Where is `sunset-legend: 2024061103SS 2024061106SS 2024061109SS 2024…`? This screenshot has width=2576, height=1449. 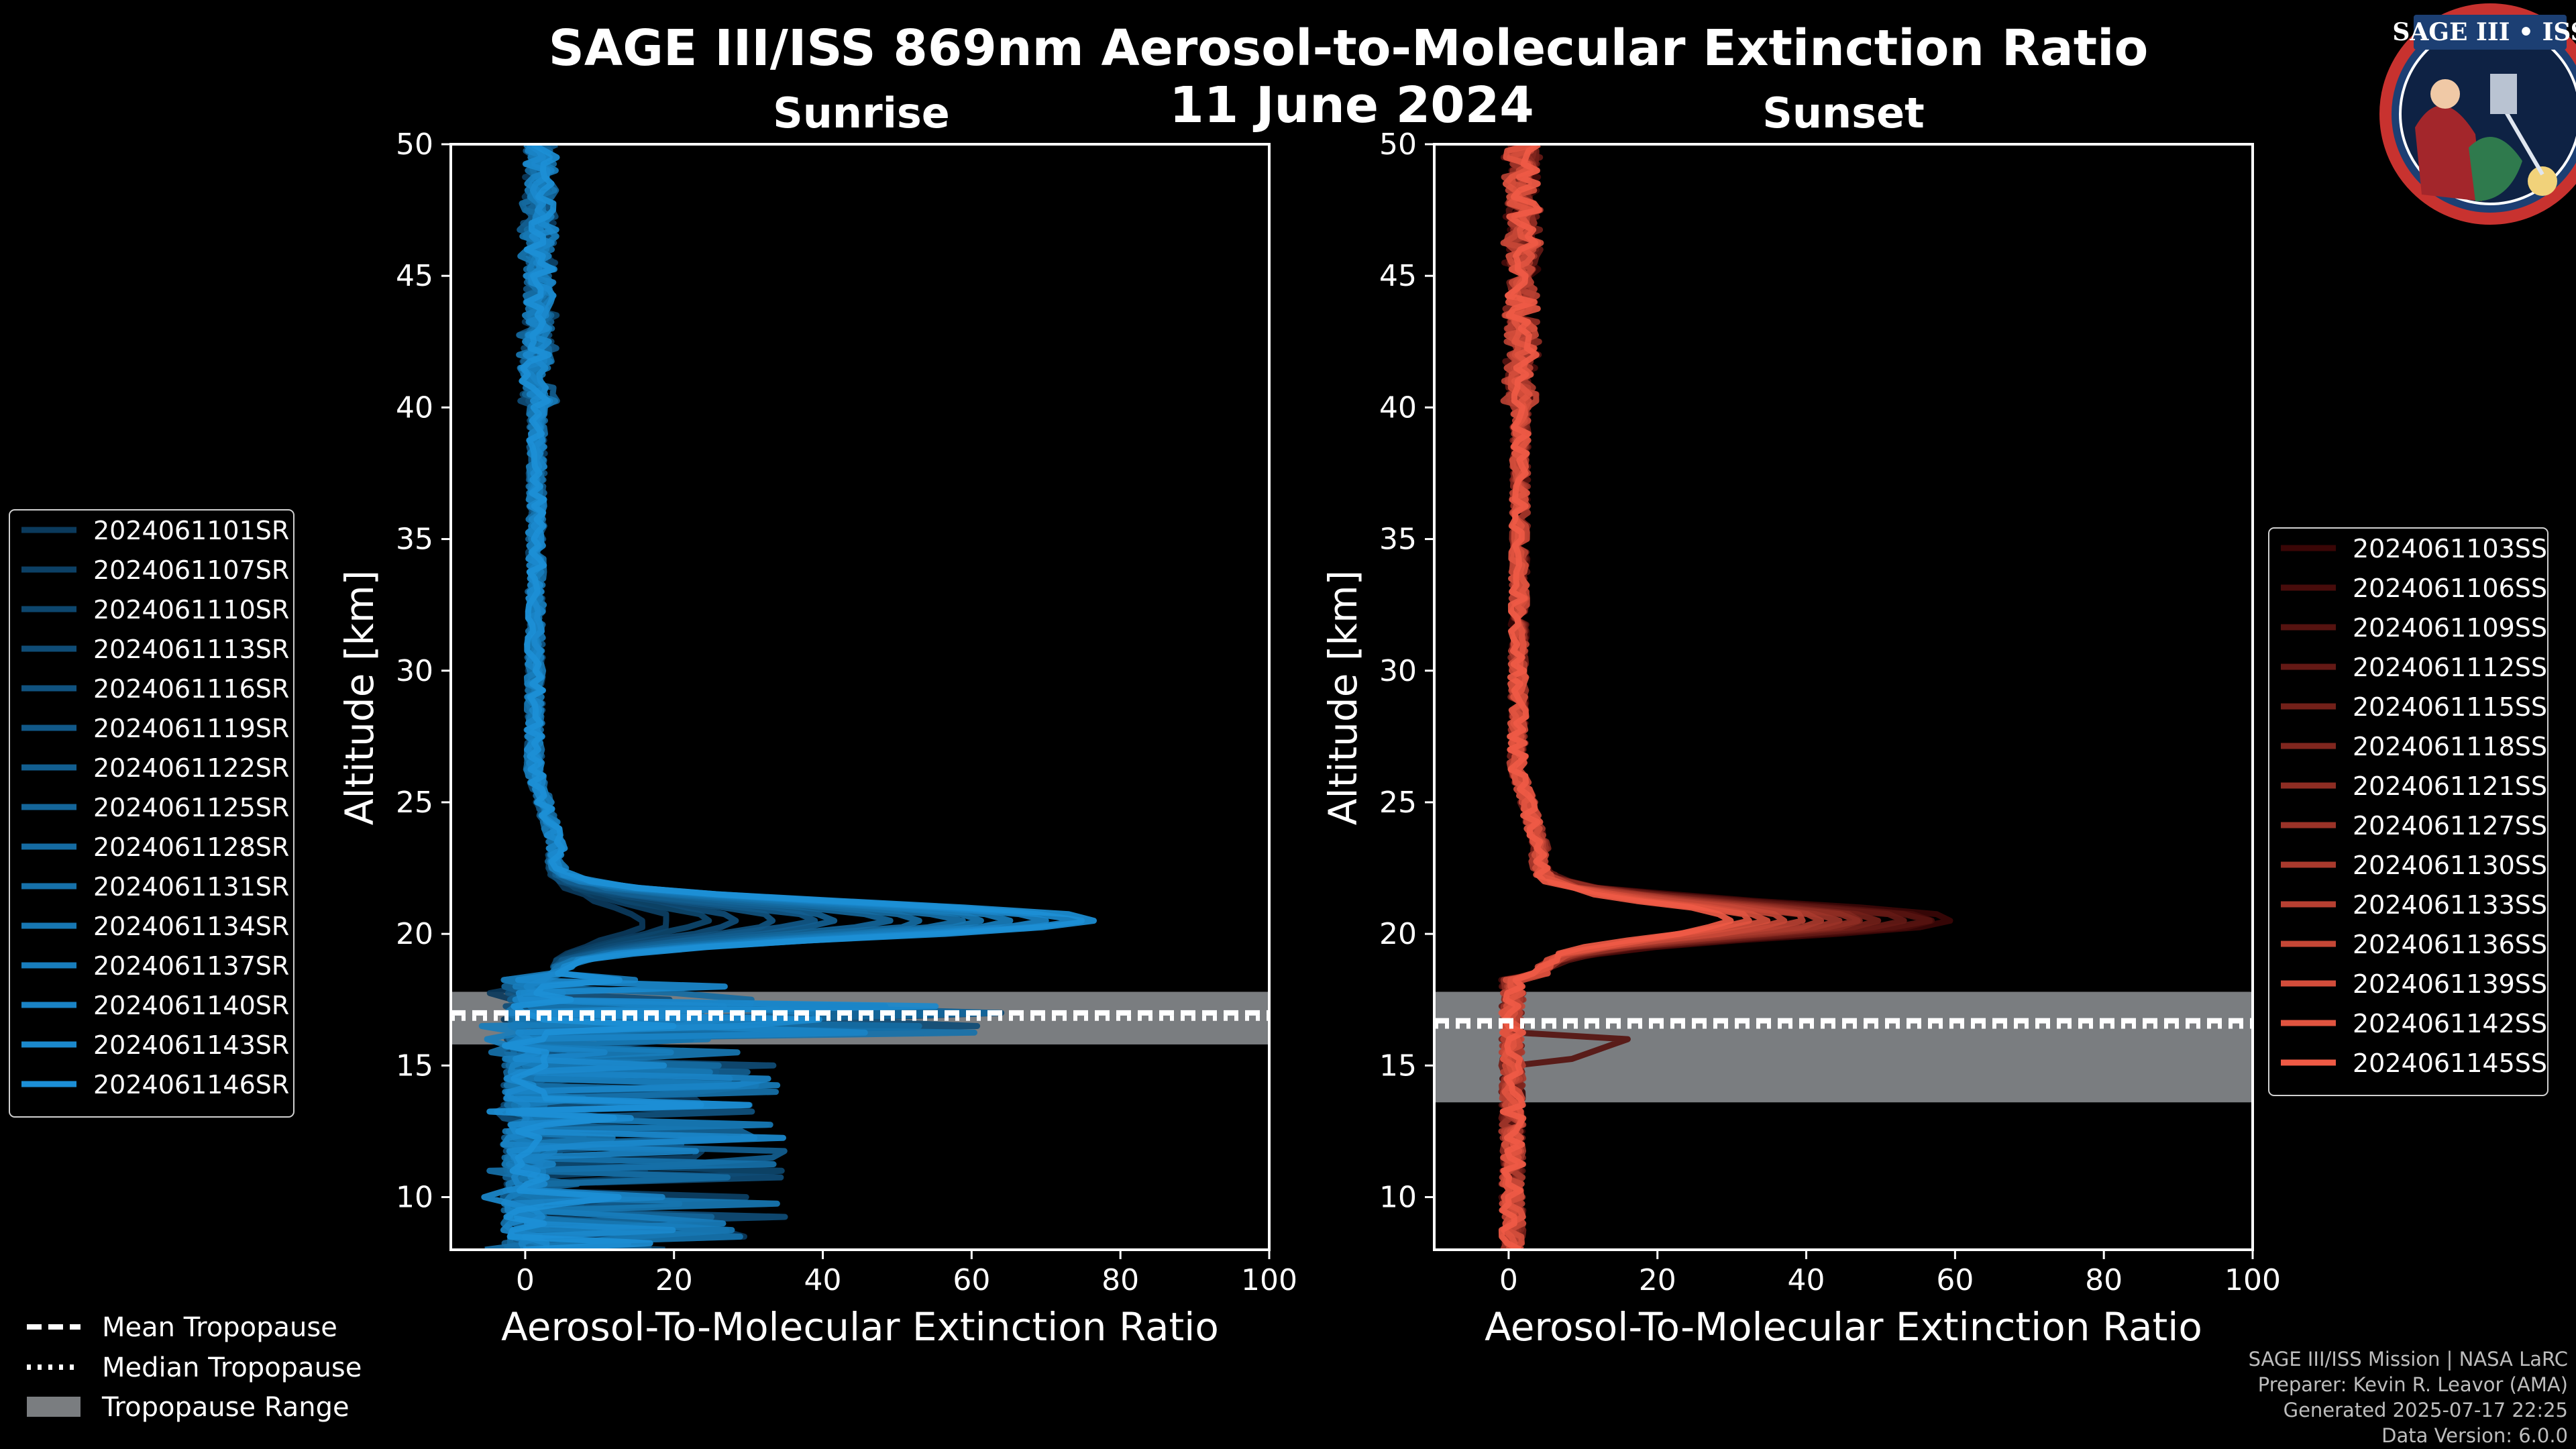 sunset-legend: 2024061103SS 2024061106SS 2024061109SS 2024… is located at coordinates (2408, 811).